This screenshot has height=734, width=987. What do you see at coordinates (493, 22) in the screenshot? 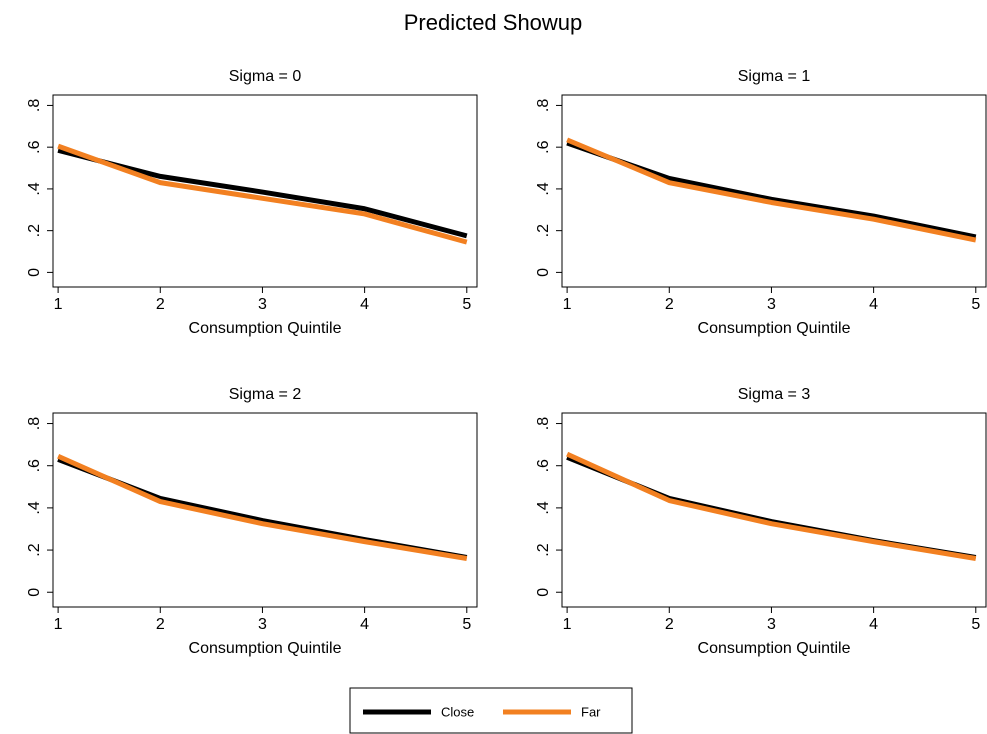
I see `figure-title: Predicted Showup` at bounding box center [493, 22].